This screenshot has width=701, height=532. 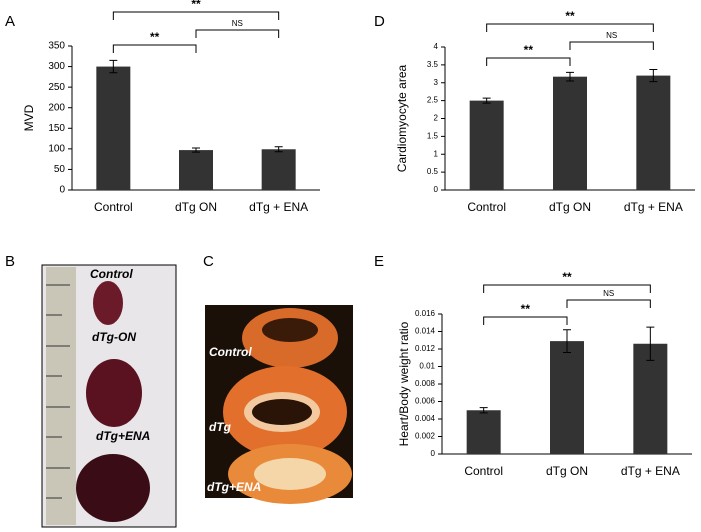 What do you see at coordinates (208, 261) in the screenshot?
I see `panel-label: C` at bounding box center [208, 261].